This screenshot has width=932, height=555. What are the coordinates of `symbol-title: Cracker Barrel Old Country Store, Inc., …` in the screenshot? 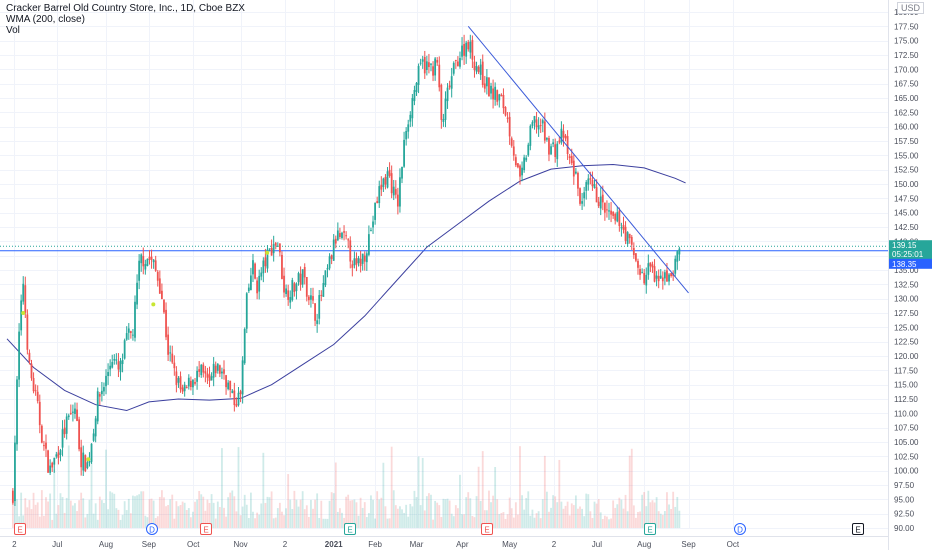 It's located at (125, 8).